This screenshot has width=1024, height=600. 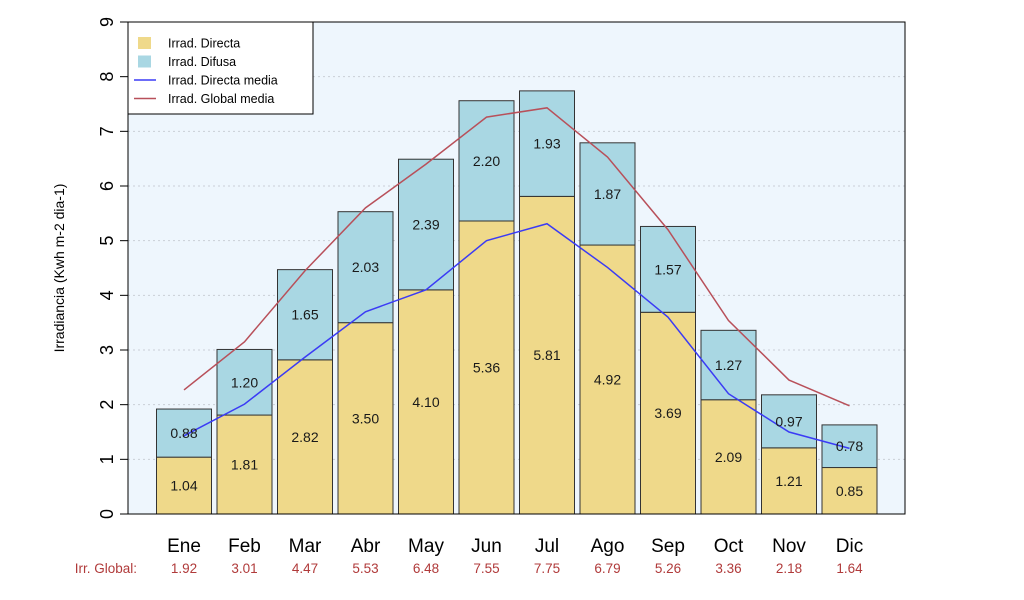 I want to click on legend-label: Irrad. Directa, so click(x=204, y=44).